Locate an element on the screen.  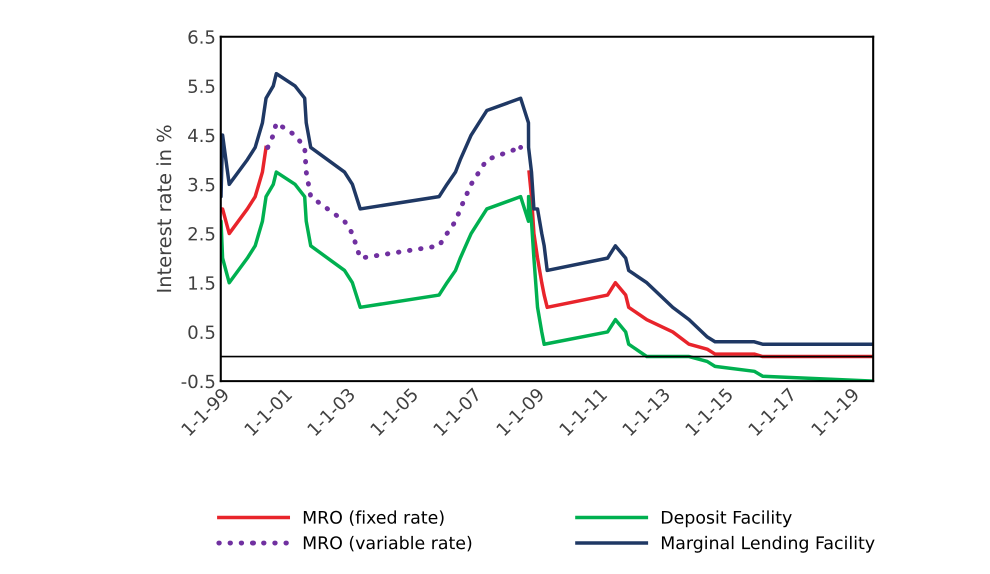
y-tick-label: 6.5 is located at coordinates (201, 37).